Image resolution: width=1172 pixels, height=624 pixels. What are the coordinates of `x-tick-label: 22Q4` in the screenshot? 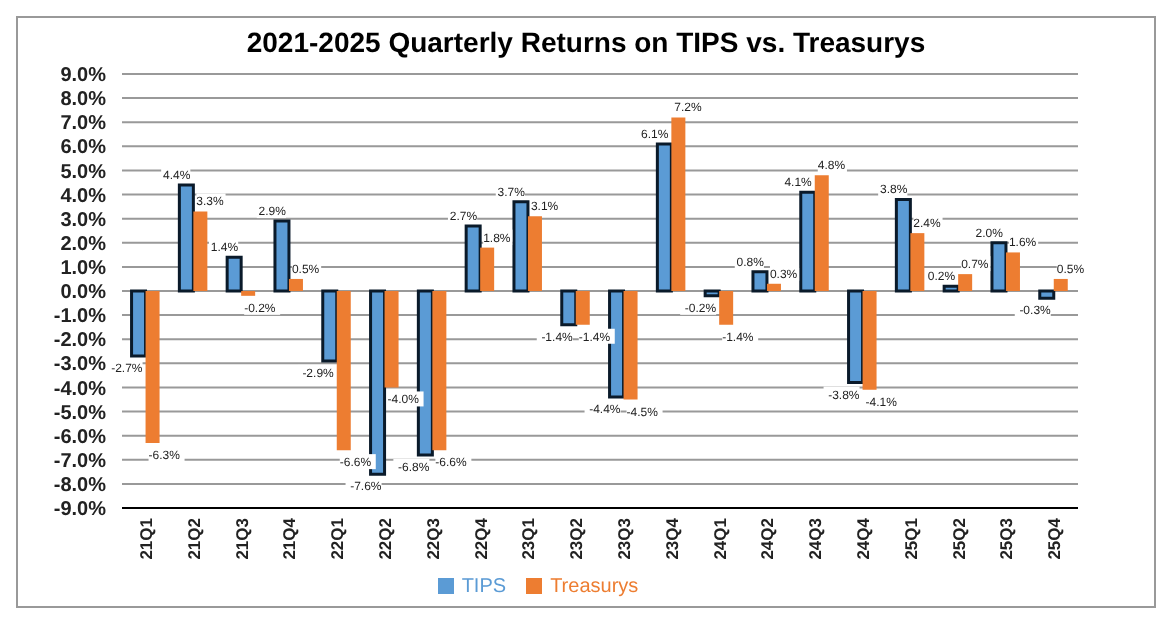 It's located at (480, 538).